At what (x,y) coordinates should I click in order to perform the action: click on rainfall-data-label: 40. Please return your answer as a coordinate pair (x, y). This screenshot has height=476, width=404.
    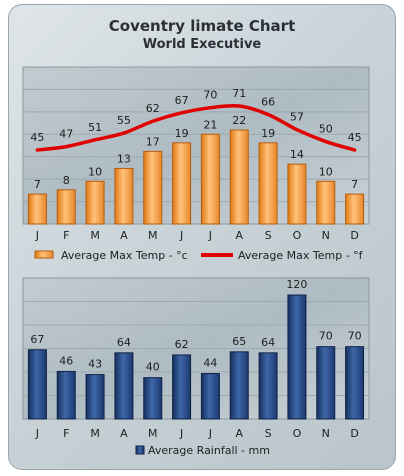
    Looking at the image, I should click on (153, 367).